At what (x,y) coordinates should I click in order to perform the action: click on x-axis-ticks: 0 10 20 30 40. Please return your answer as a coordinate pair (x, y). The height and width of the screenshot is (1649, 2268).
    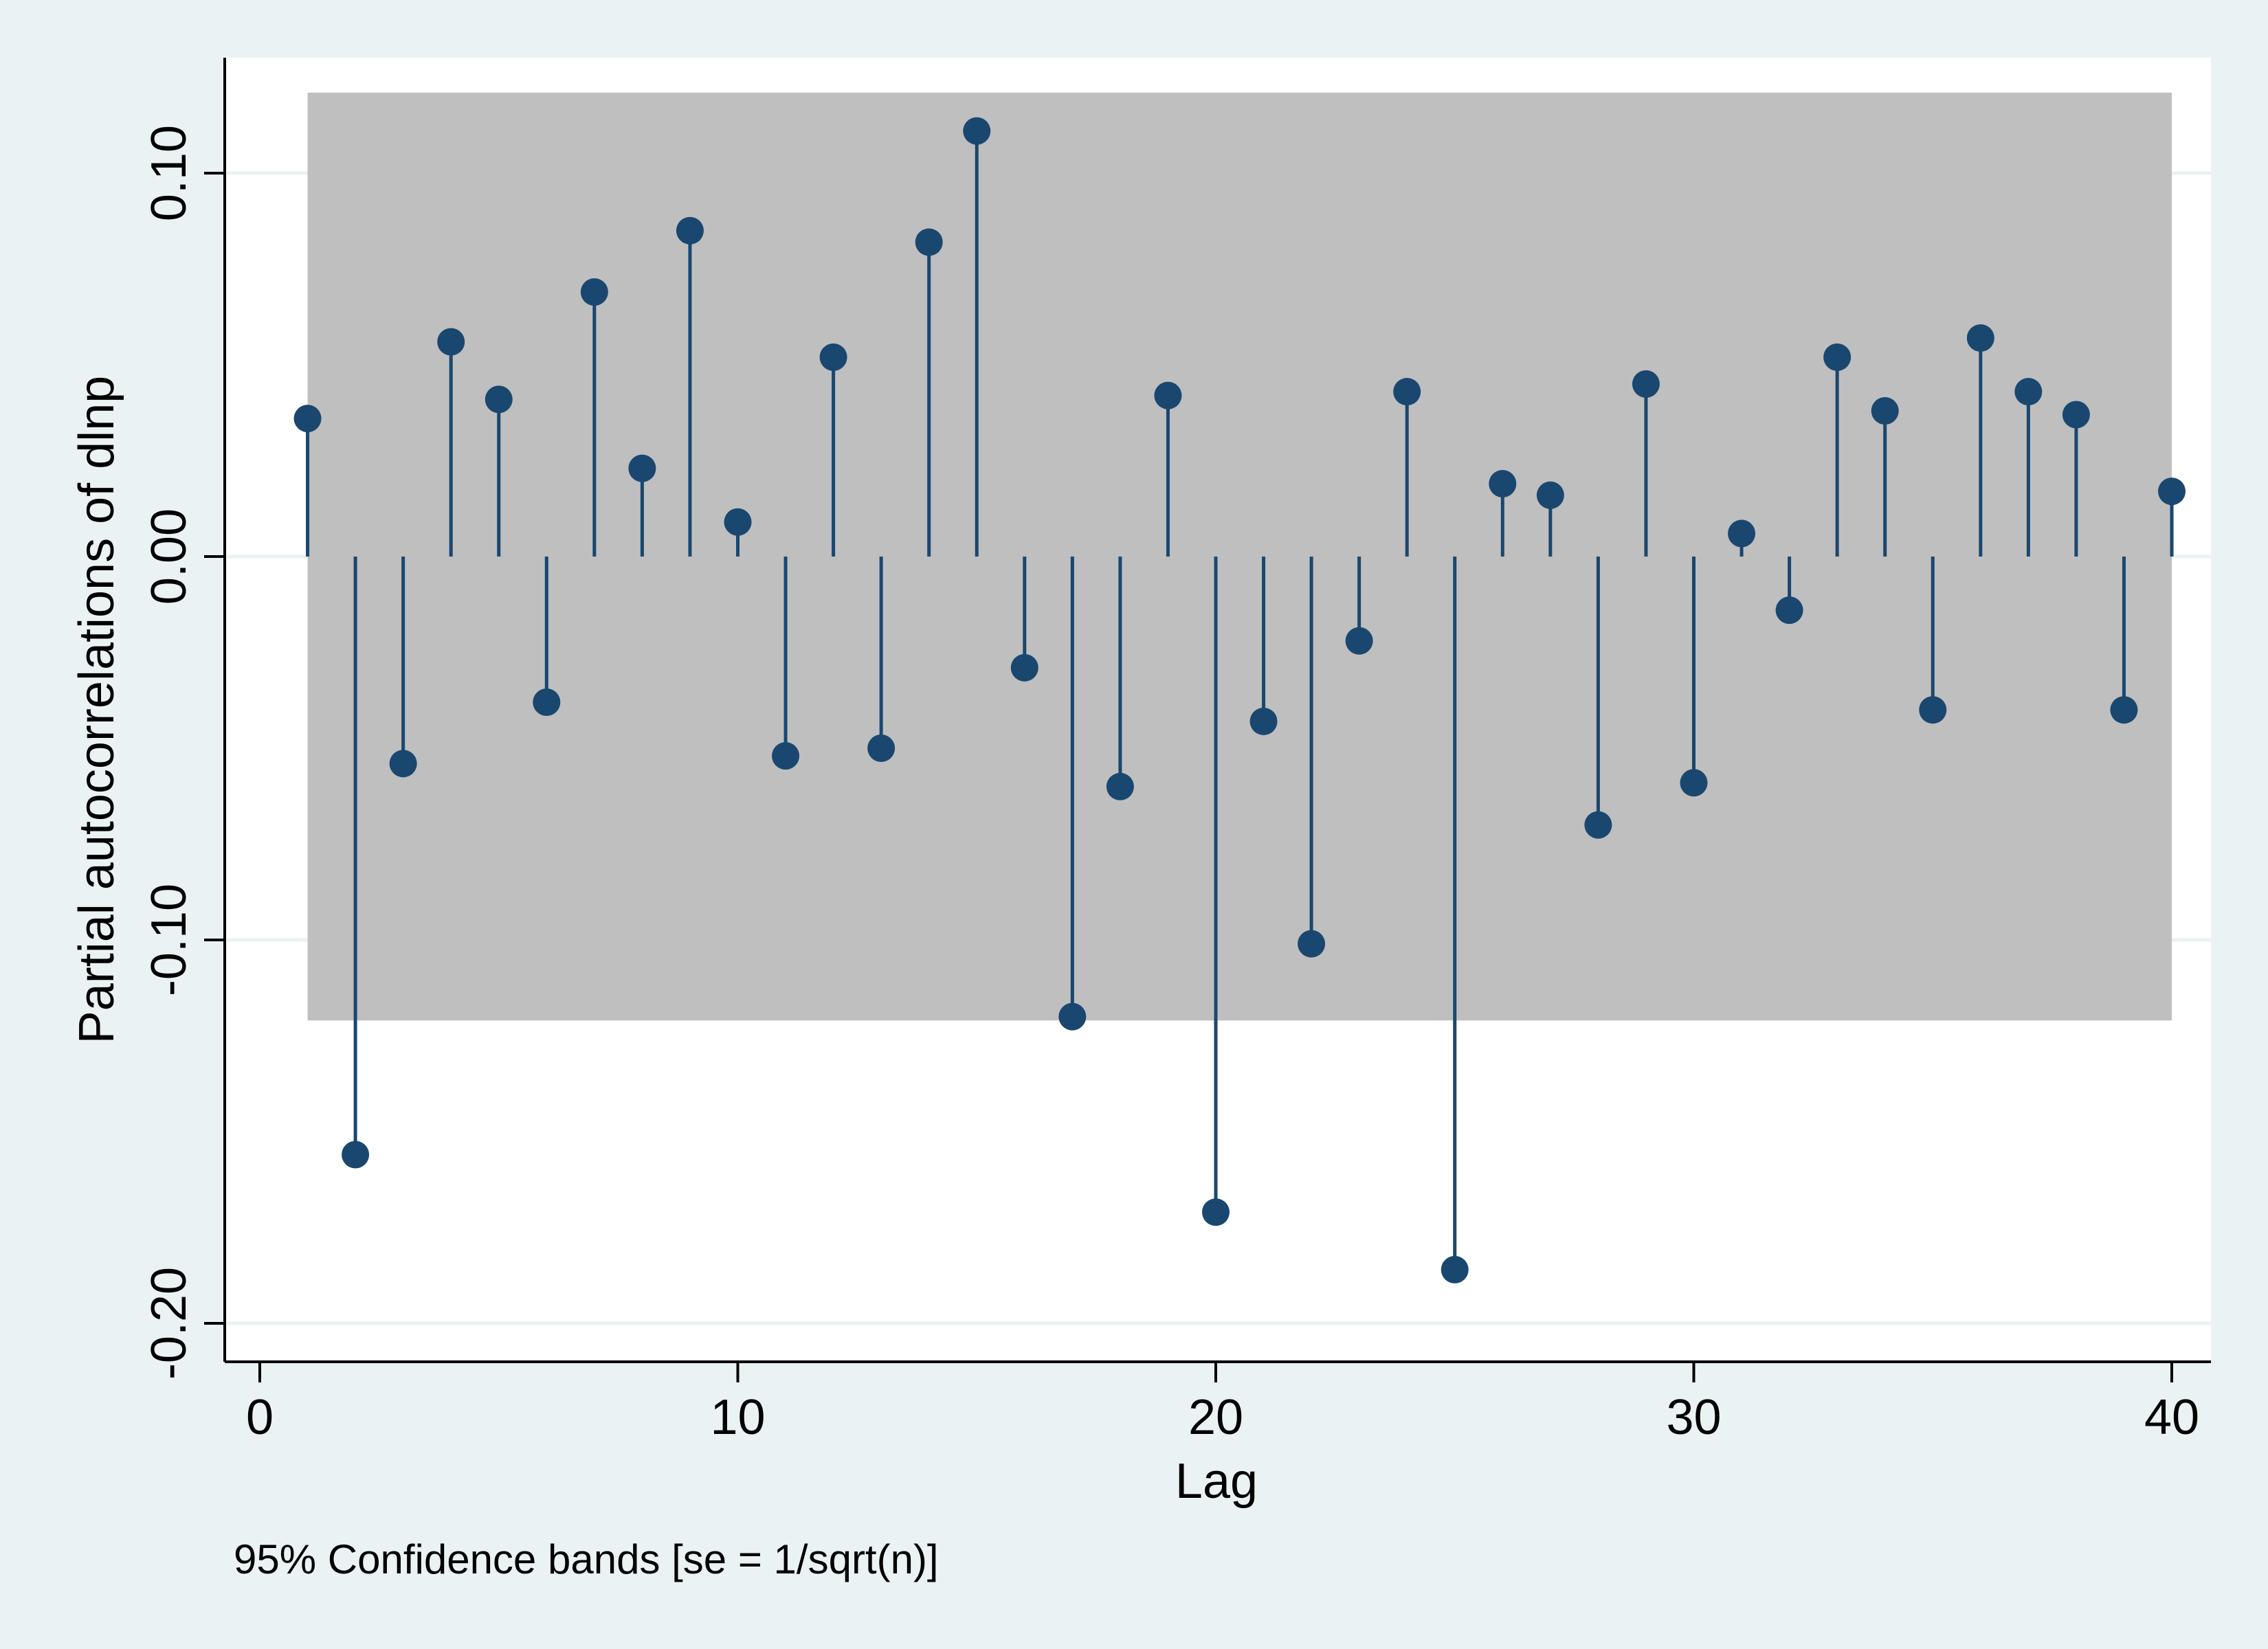
    Looking at the image, I should click on (1222, 1403).